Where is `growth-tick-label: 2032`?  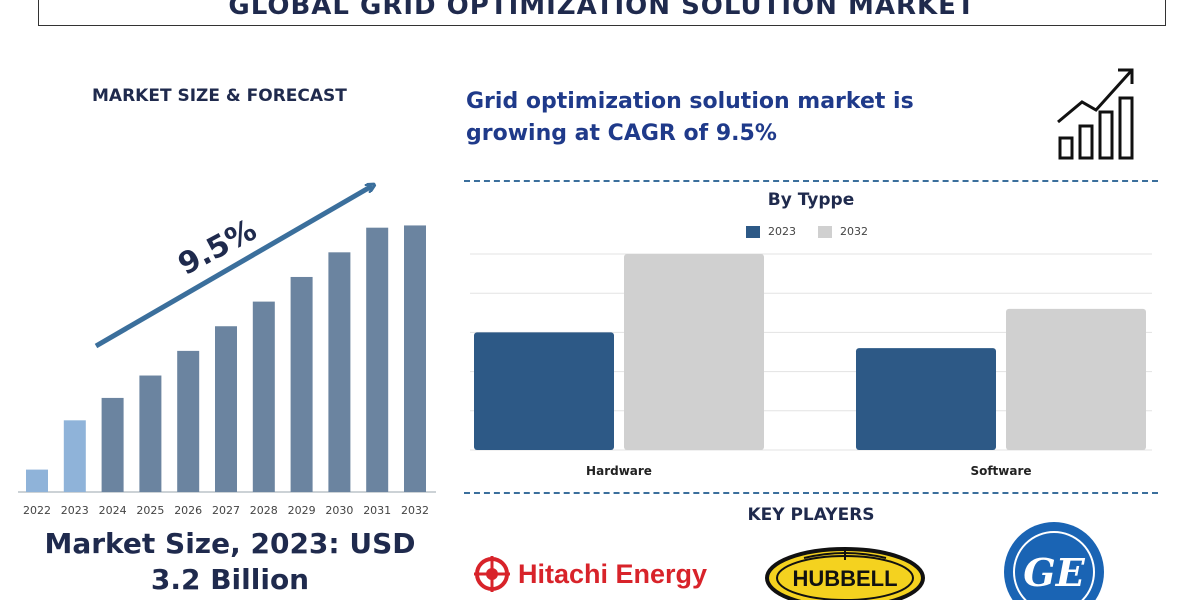 growth-tick-label: 2032 is located at coordinates (415, 510).